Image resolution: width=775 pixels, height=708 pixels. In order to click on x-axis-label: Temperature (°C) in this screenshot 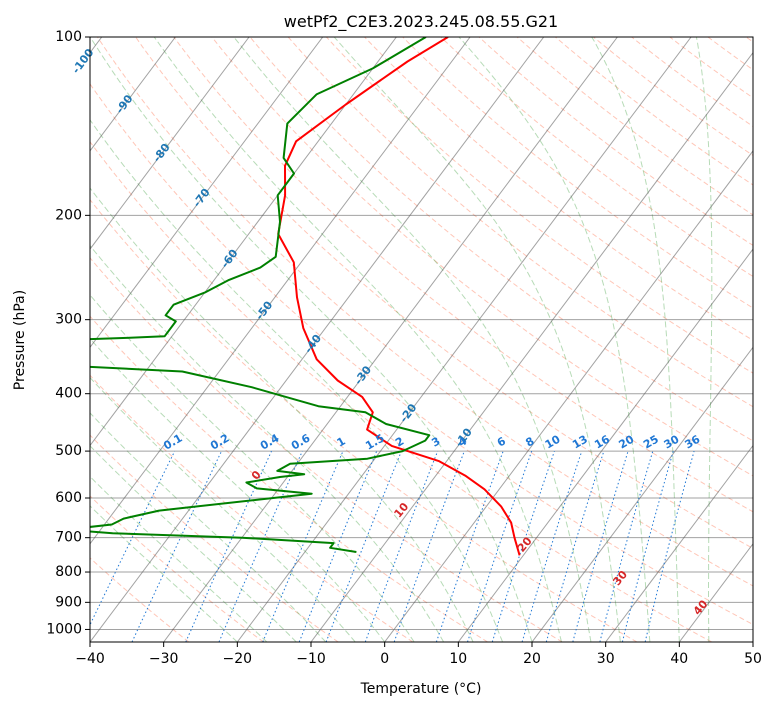, I will do `click(421, 689)`.